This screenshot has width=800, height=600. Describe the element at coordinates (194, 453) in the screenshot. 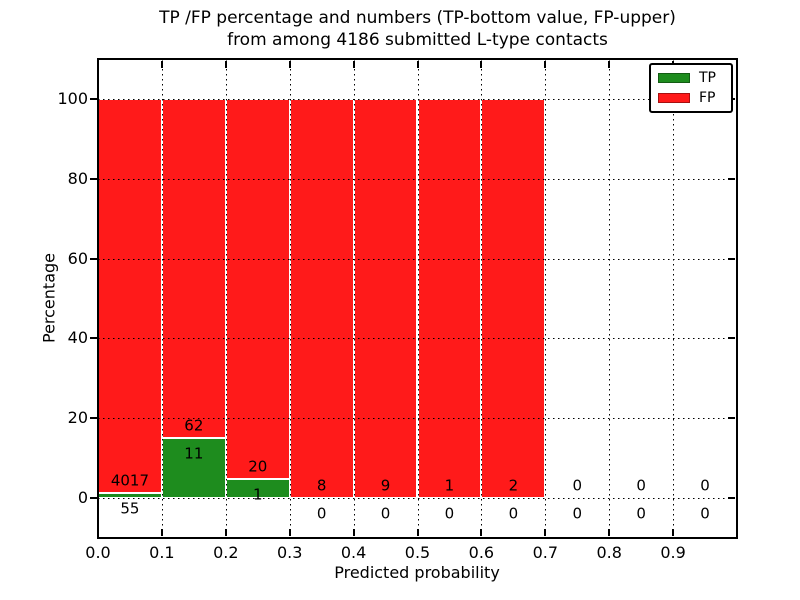

I see `tp-count-label: 11` at that location.